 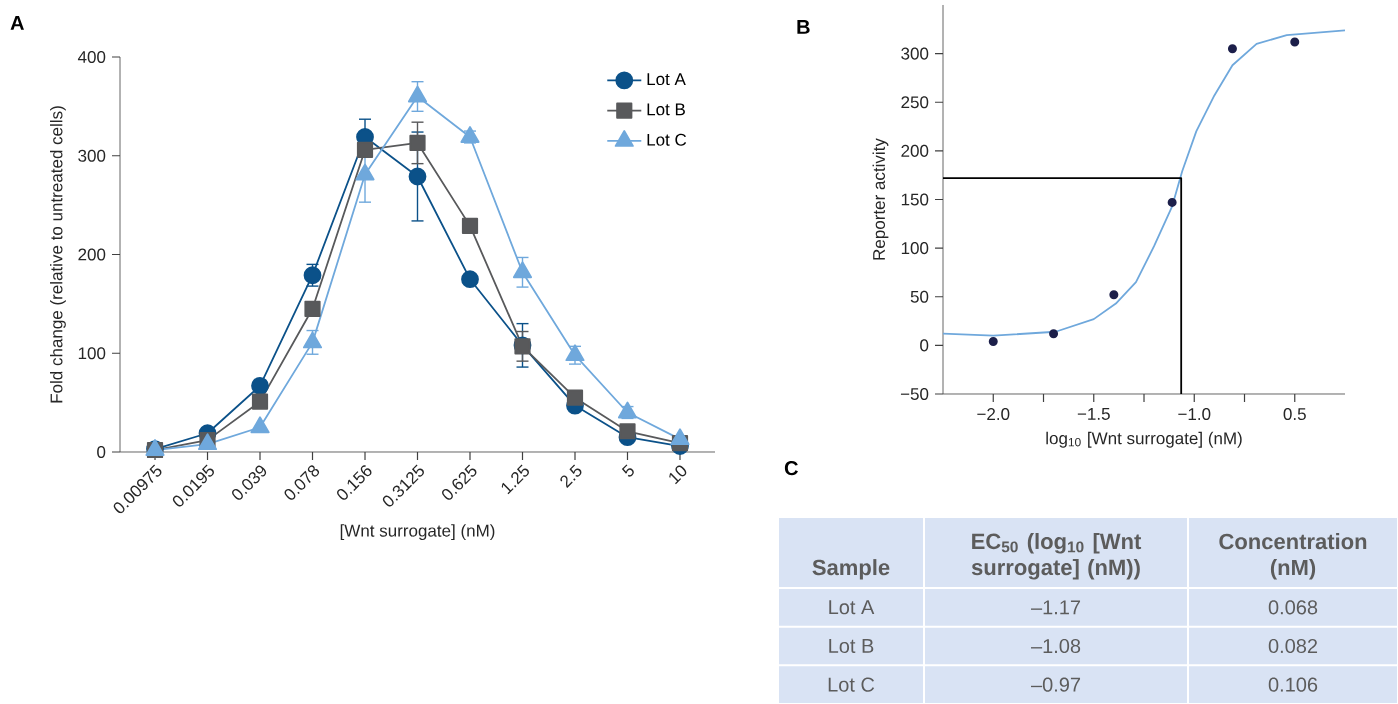 I want to click on category-label: Sample, so click(x=851, y=569).